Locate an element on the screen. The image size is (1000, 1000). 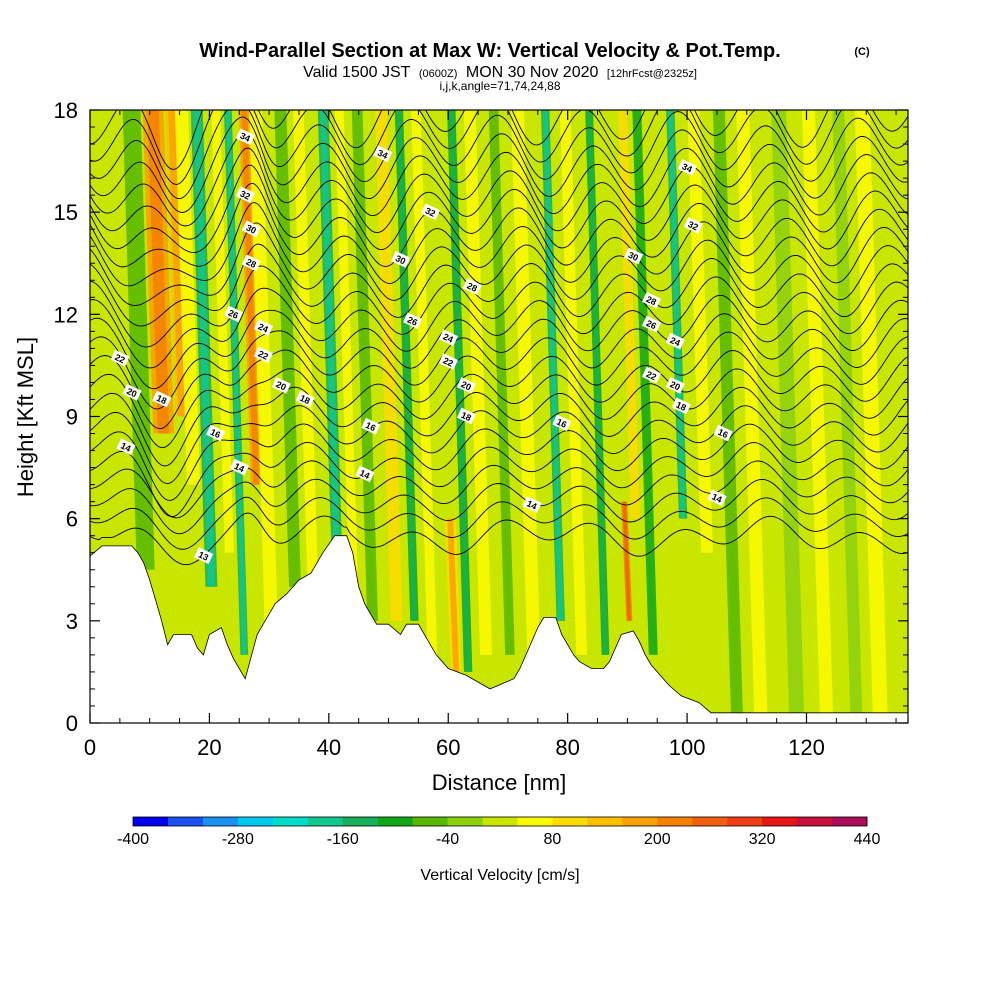
colorbar-label: 320 is located at coordinates (762, 839).